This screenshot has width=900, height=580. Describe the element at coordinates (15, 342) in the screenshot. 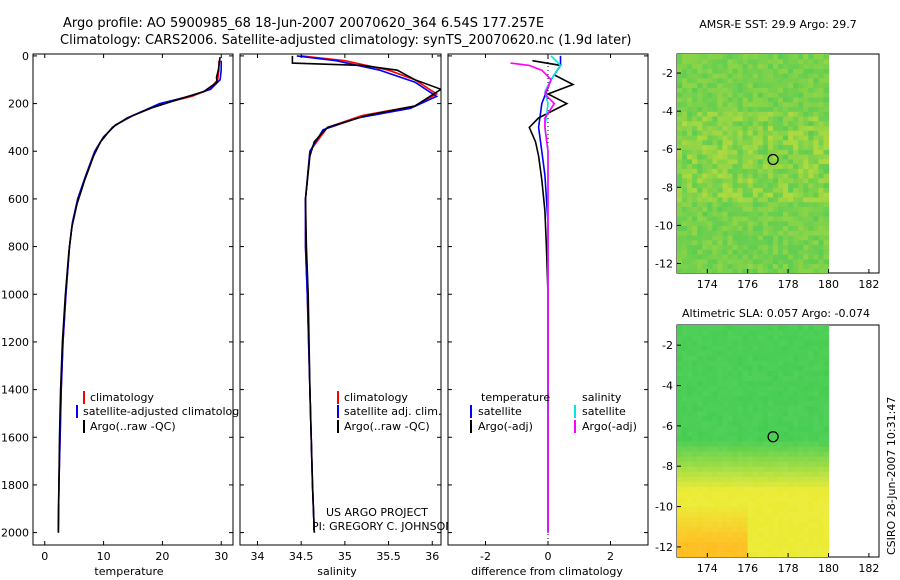

I see `y-tick-label: 1200` at that location.